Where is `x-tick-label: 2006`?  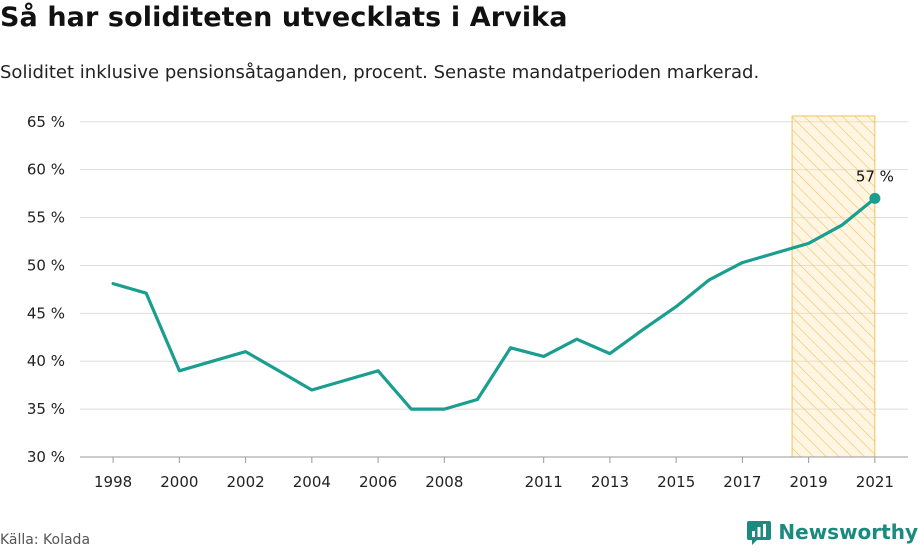 x-tick-label: 2006 is located at coordinates (378, 482).